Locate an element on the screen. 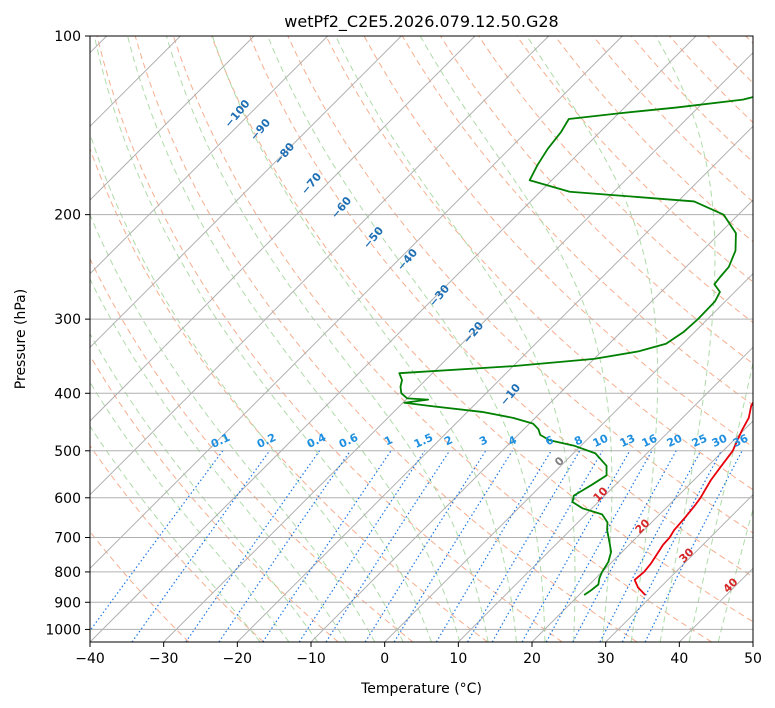 This screenshot has width=775, height=708. y-tick-label: 1000 is located at coordinates (63, 630).